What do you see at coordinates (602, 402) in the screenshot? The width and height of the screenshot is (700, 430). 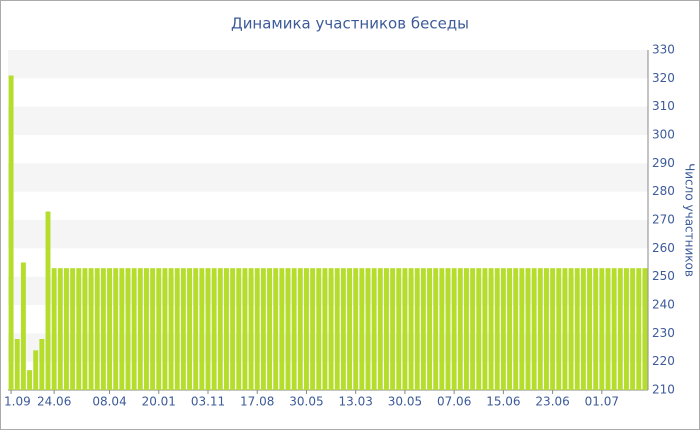 I see `x-tick-label: 01.07` at bounding box center [602, 402].